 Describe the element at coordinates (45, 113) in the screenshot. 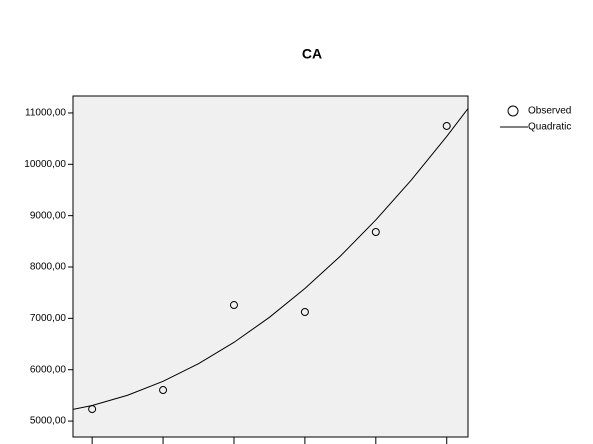

I see `y-tick-label: 11000,00` at that location.